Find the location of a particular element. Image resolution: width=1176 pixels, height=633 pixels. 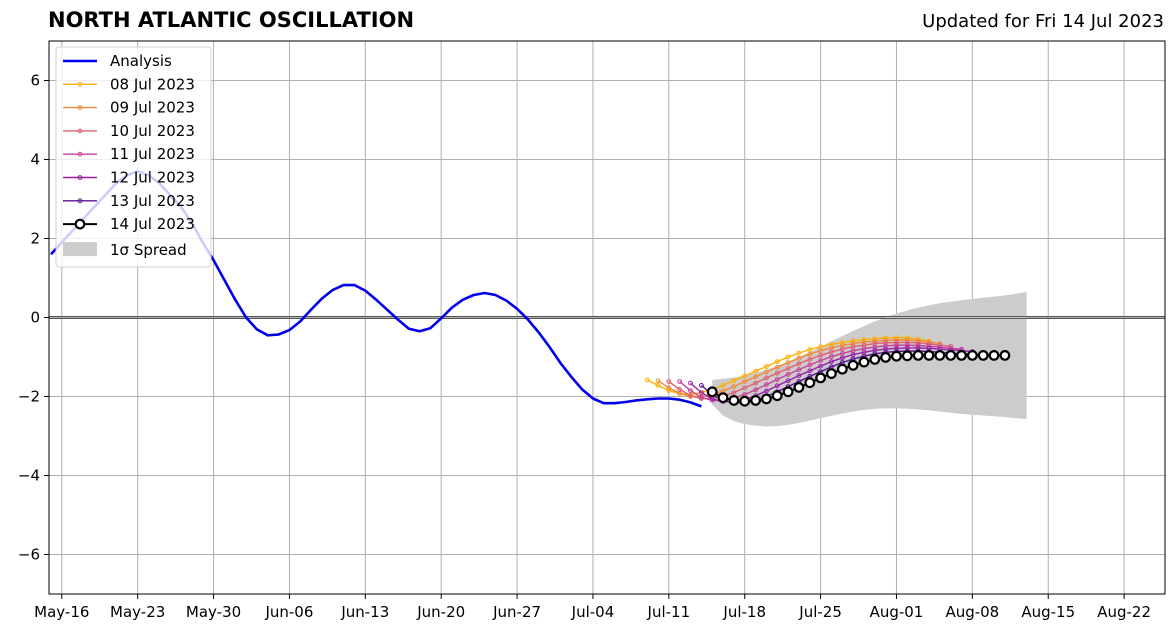

y-tick-label: 0 is located at coordinates (35, 318).